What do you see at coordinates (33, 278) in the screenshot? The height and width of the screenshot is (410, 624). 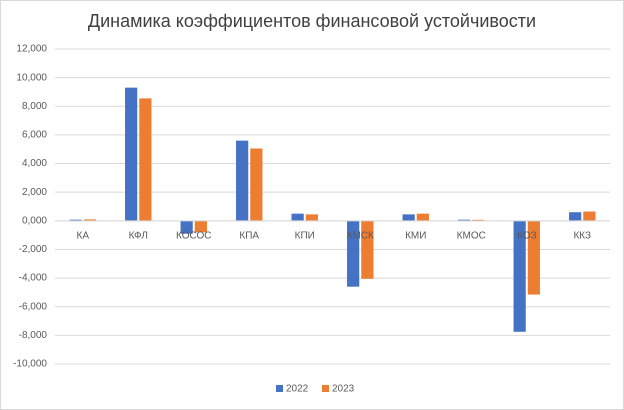 I see `y-tick-label: -4,000` at bounding box center [33, 278].